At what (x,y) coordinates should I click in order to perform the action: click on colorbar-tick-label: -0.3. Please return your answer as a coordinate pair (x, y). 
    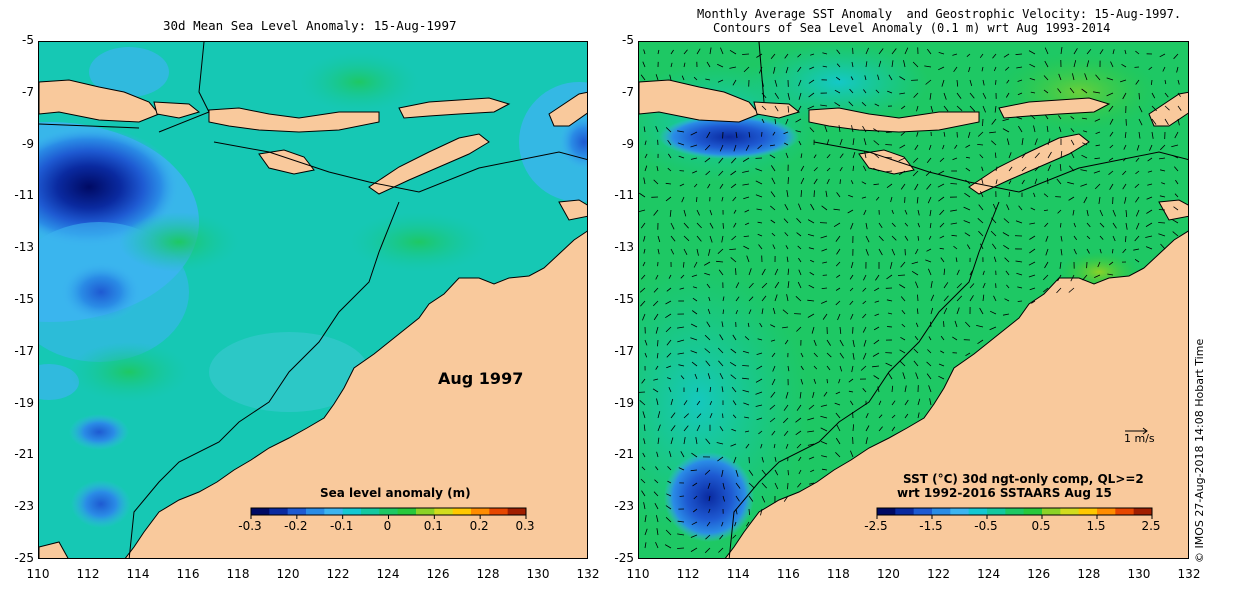
    Looking at the image, I should click on (250, 526).